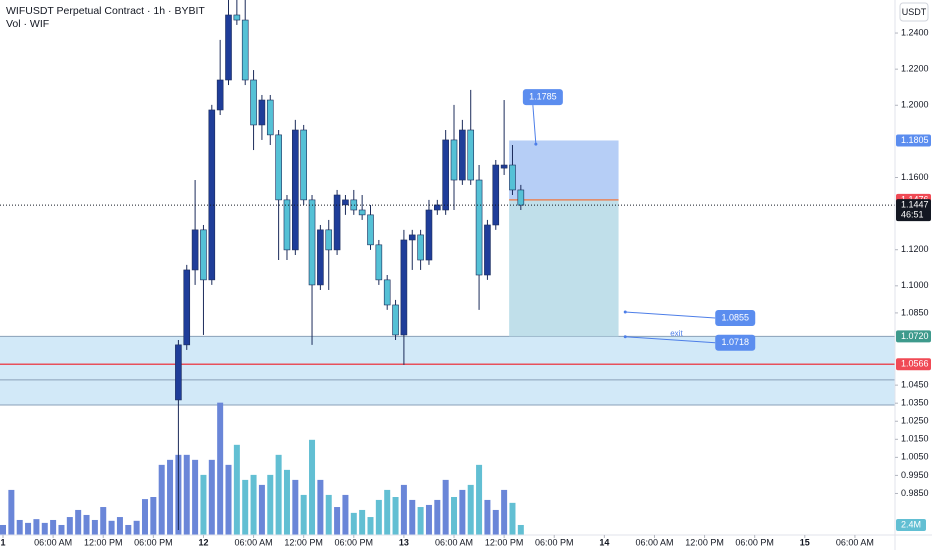 Image resolution: width=932 pixels, height=550 pixels. Describe the element at coordinates (534, 125) in the screenshot. I see `annotation-line` at that location.